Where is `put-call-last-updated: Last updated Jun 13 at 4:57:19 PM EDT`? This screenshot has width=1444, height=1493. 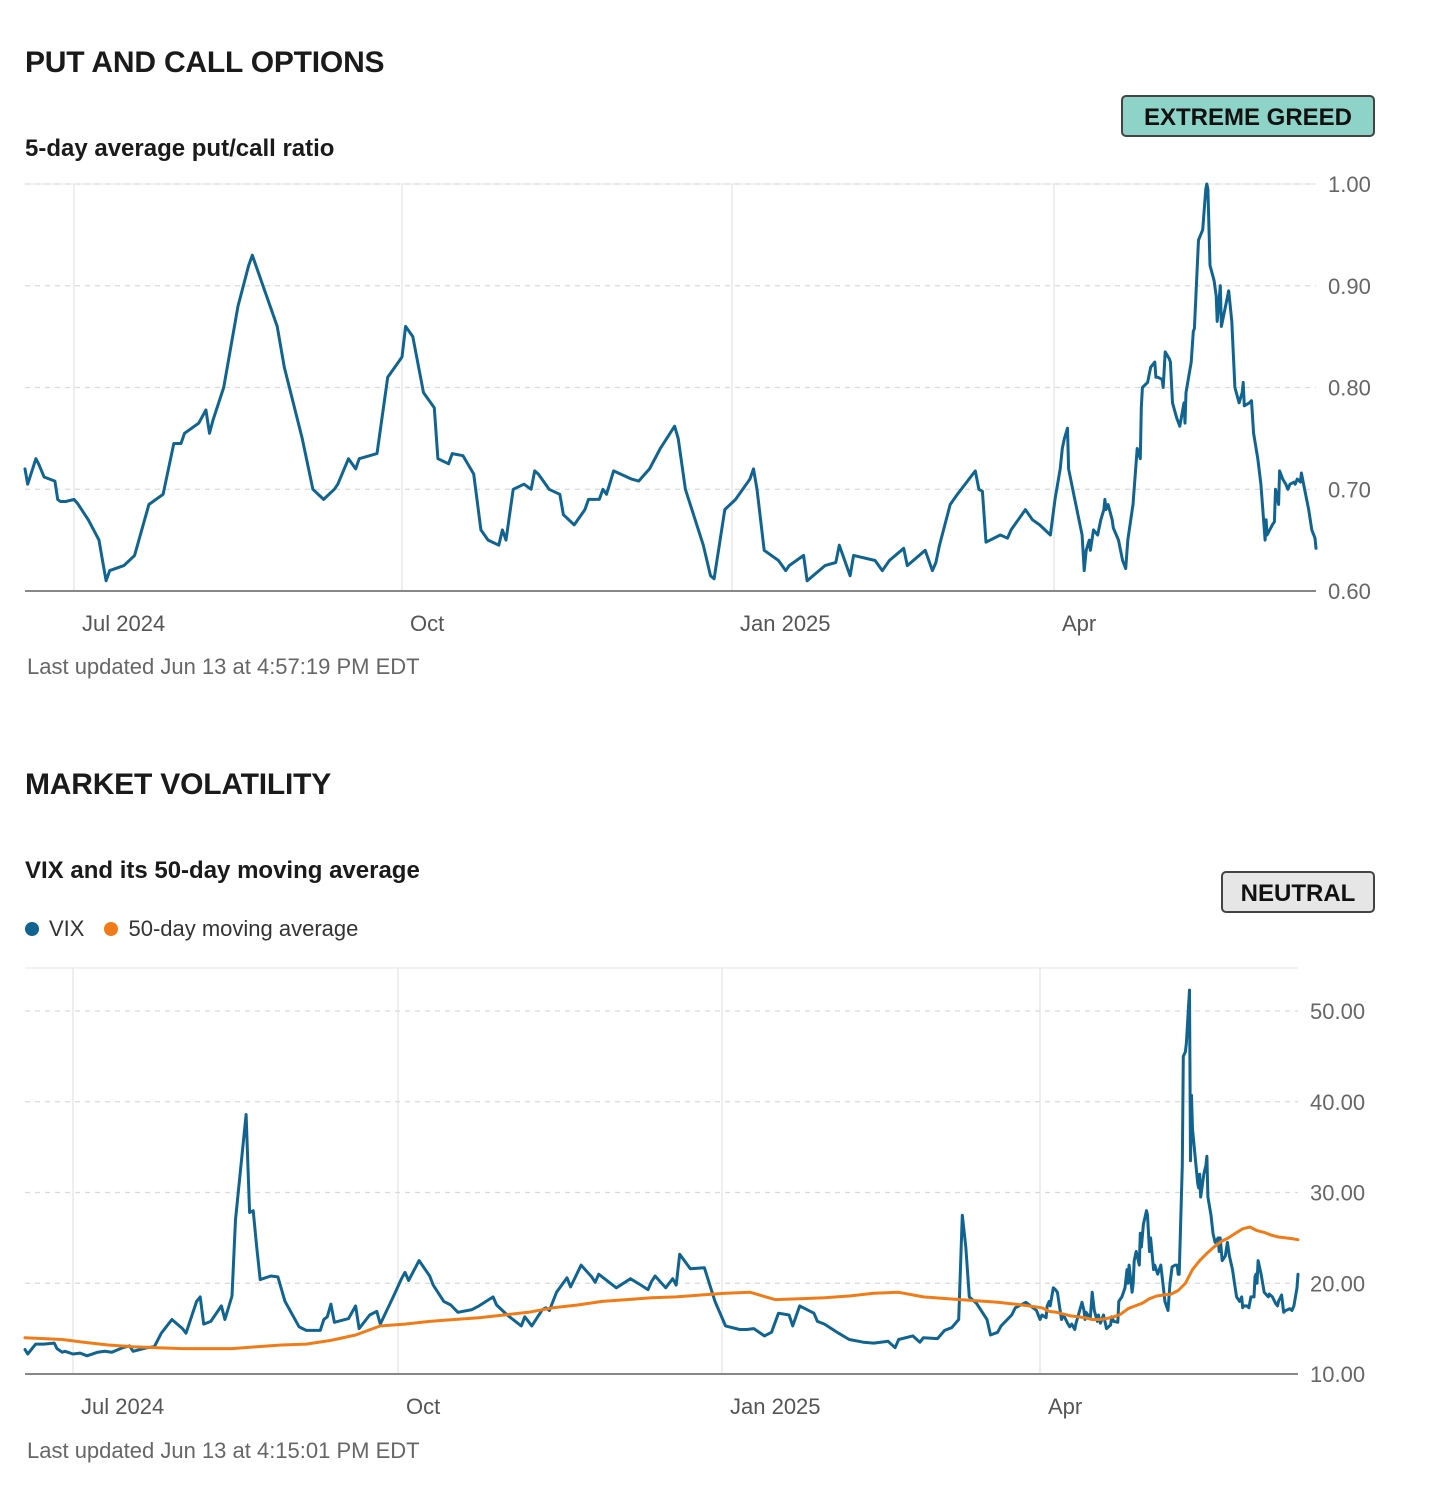 put-call-last-updated: Last updated Jun 13 at 4:57:19 PM EDT is located at coordinates (223, 666).